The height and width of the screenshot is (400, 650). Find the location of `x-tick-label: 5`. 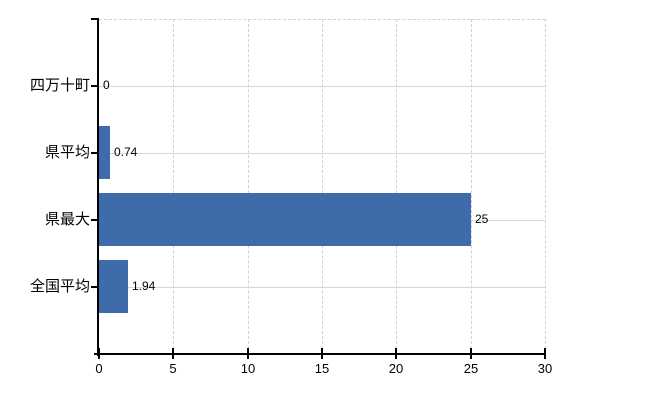

x-tick-label: 5 is located at coordinates (173, 368).